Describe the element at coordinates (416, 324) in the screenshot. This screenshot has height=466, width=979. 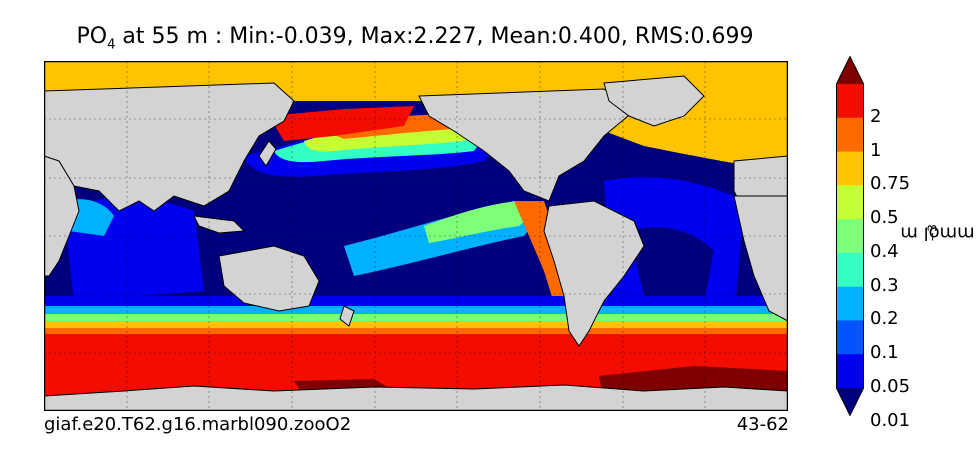
I see `southern-band-yellow` at that location.